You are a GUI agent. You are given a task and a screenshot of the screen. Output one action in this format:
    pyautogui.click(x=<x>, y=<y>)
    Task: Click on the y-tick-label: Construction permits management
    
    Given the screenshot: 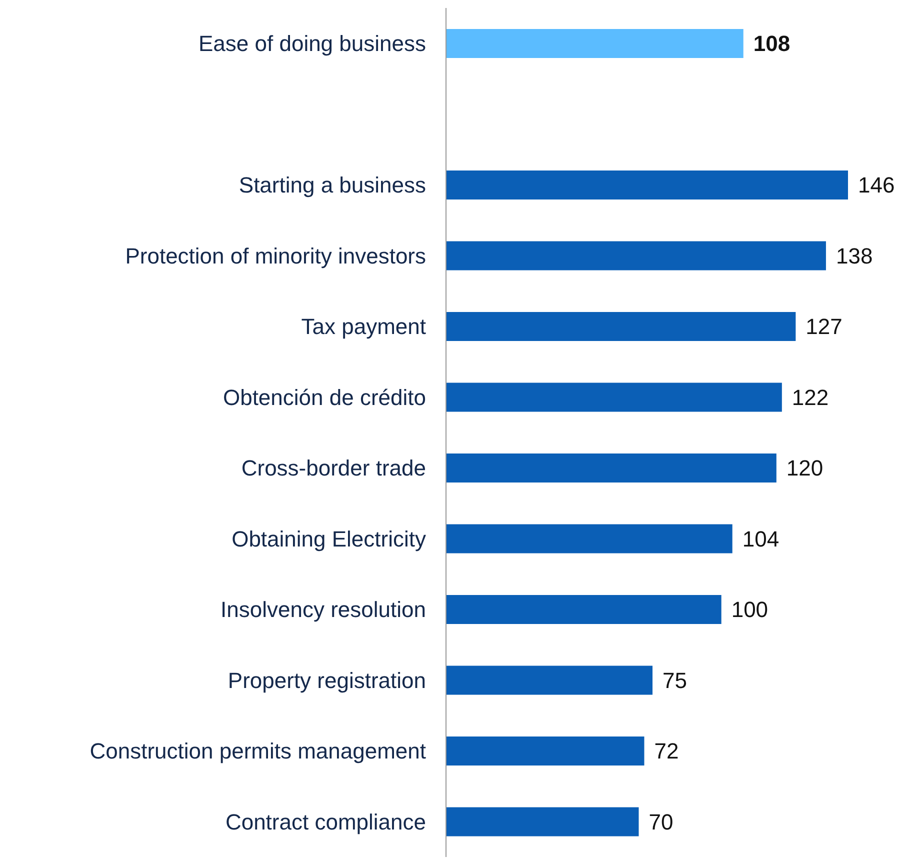 What is the action you would take?
    pyautogui.click(x=258, y=751)
    